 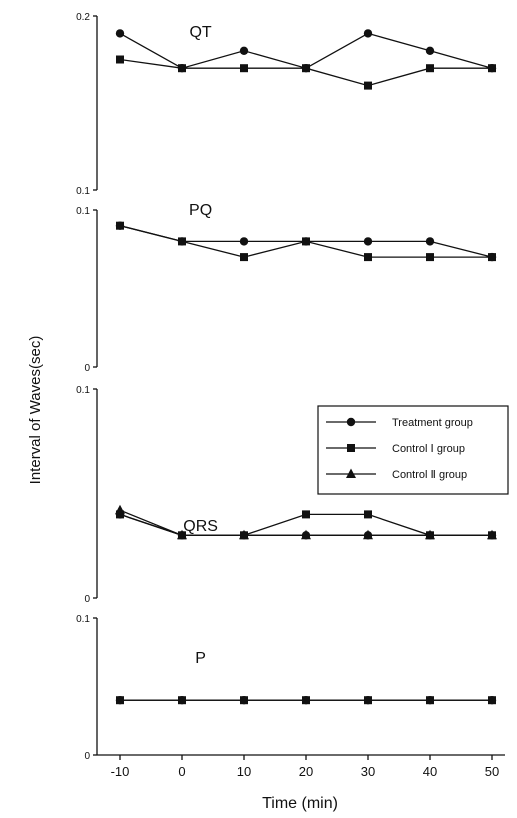 What do you see at coordinates (244, 771) in the screenshot?
I see `x-tick-label: 10` at bounding box center [244, 771].